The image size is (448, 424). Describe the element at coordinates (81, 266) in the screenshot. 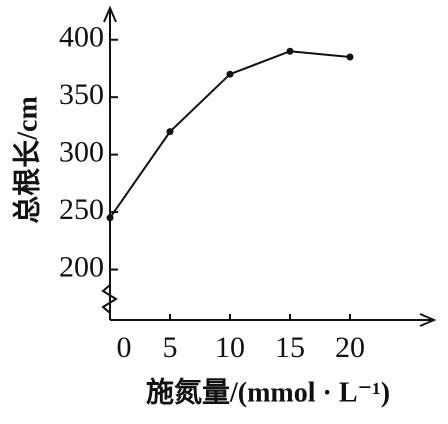

I see `y-tick-label: 200` at that location.